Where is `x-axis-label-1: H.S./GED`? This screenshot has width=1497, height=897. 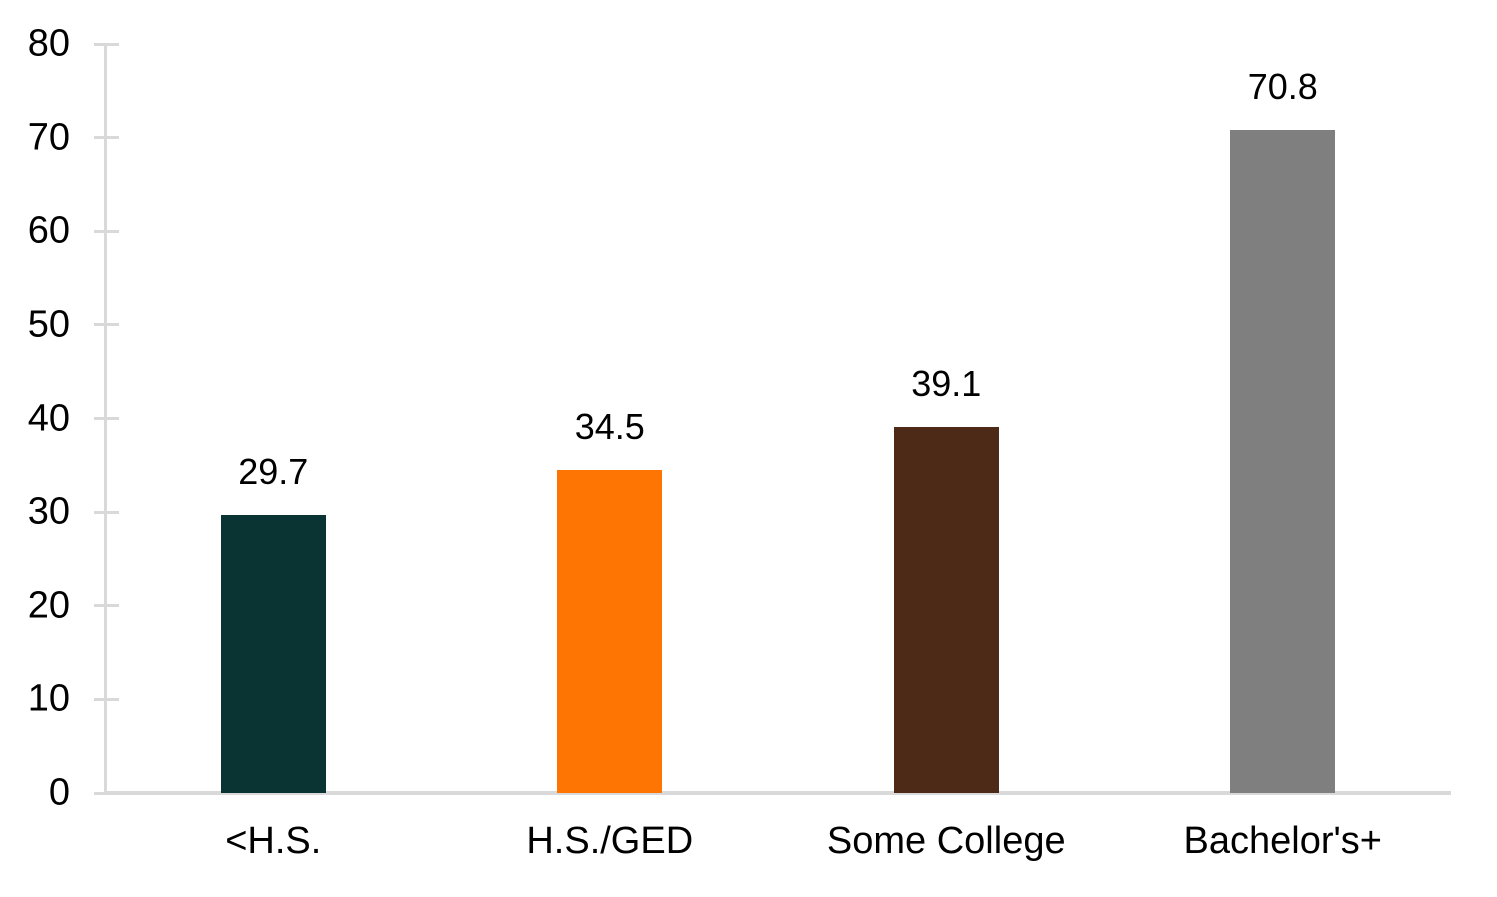
x-axis-label-1: H.S./GED is located at coordinates (610, 841).